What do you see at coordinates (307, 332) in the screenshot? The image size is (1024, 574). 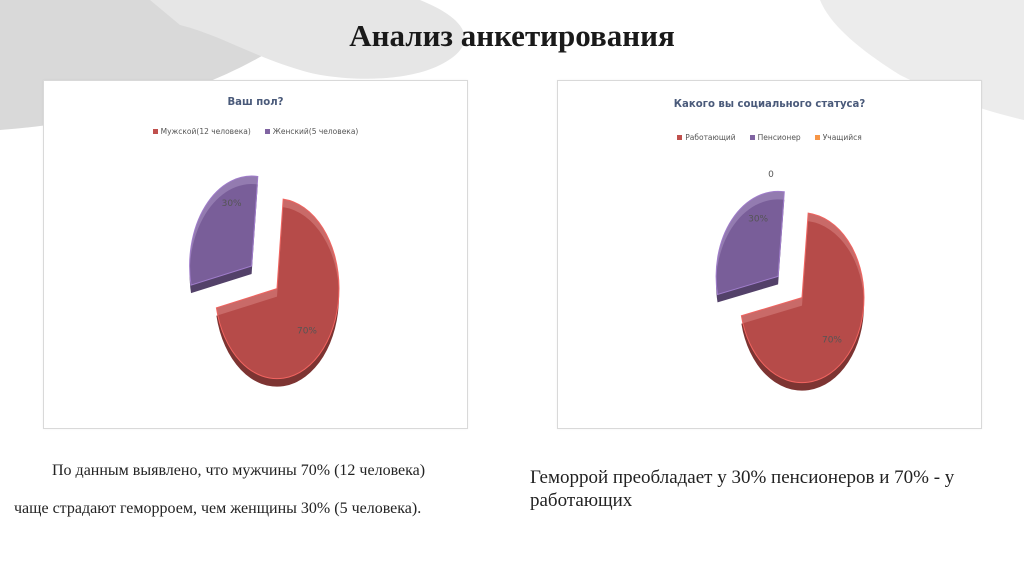 I see `pie0-label-0: 70%` at bounding box center [307, 332].